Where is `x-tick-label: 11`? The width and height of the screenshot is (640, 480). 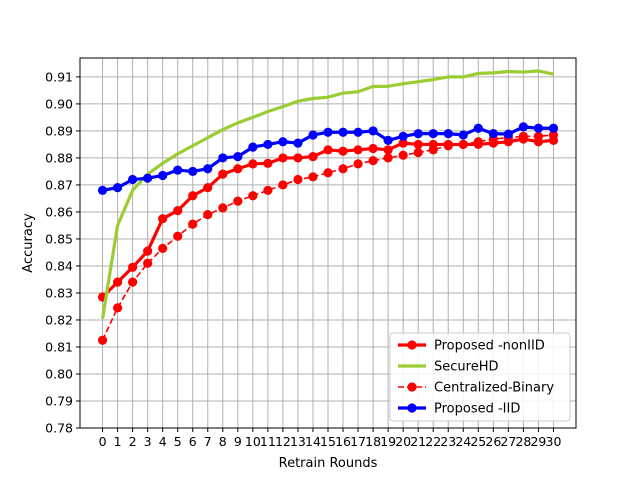 x-tick-label: 11 is located at coordinates (268, 441).